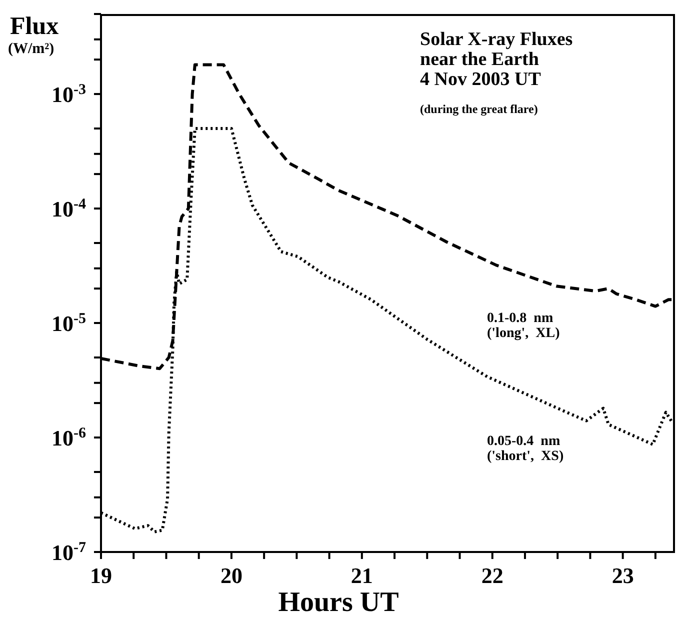 The image size is (677, 632). What do you see at coordinates (69, 323) in the screenshot?
I see `y-tick-label: 10$^{-5}$` at bounding box center [69, 323].